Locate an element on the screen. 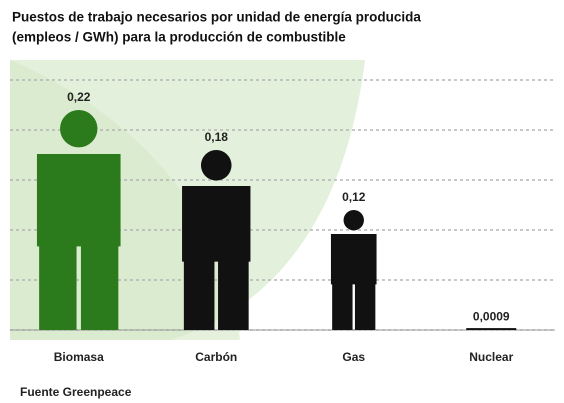 This screenshot has width=564, height=403. x-tick-label: Nuclear is located at coordinates (491, 357).